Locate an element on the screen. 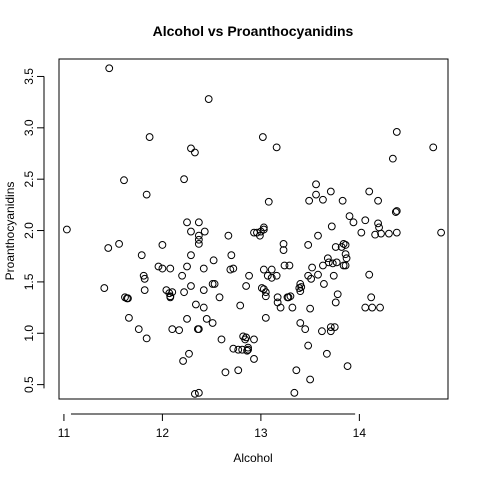  x-tick-label: 12 is located at coordinates (163, 433).